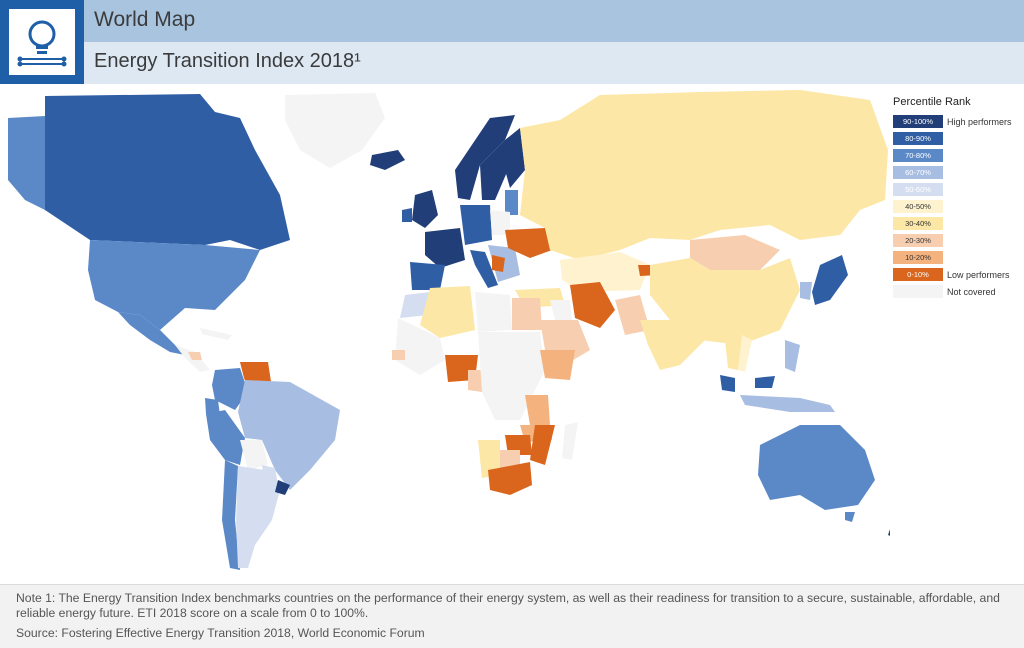  Describe the element at coordinates (792, 356) in the screenshot. I see `region-philippines` at that location.